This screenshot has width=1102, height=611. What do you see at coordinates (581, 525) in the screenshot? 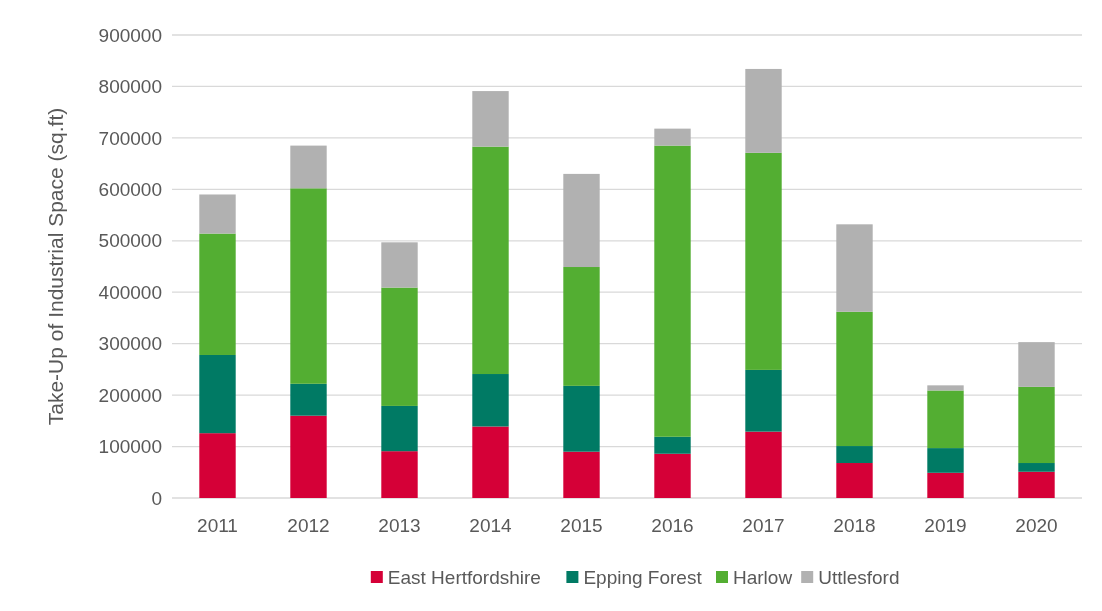
I see `x-tick-label: 2015` at bounding box center [581, 525].